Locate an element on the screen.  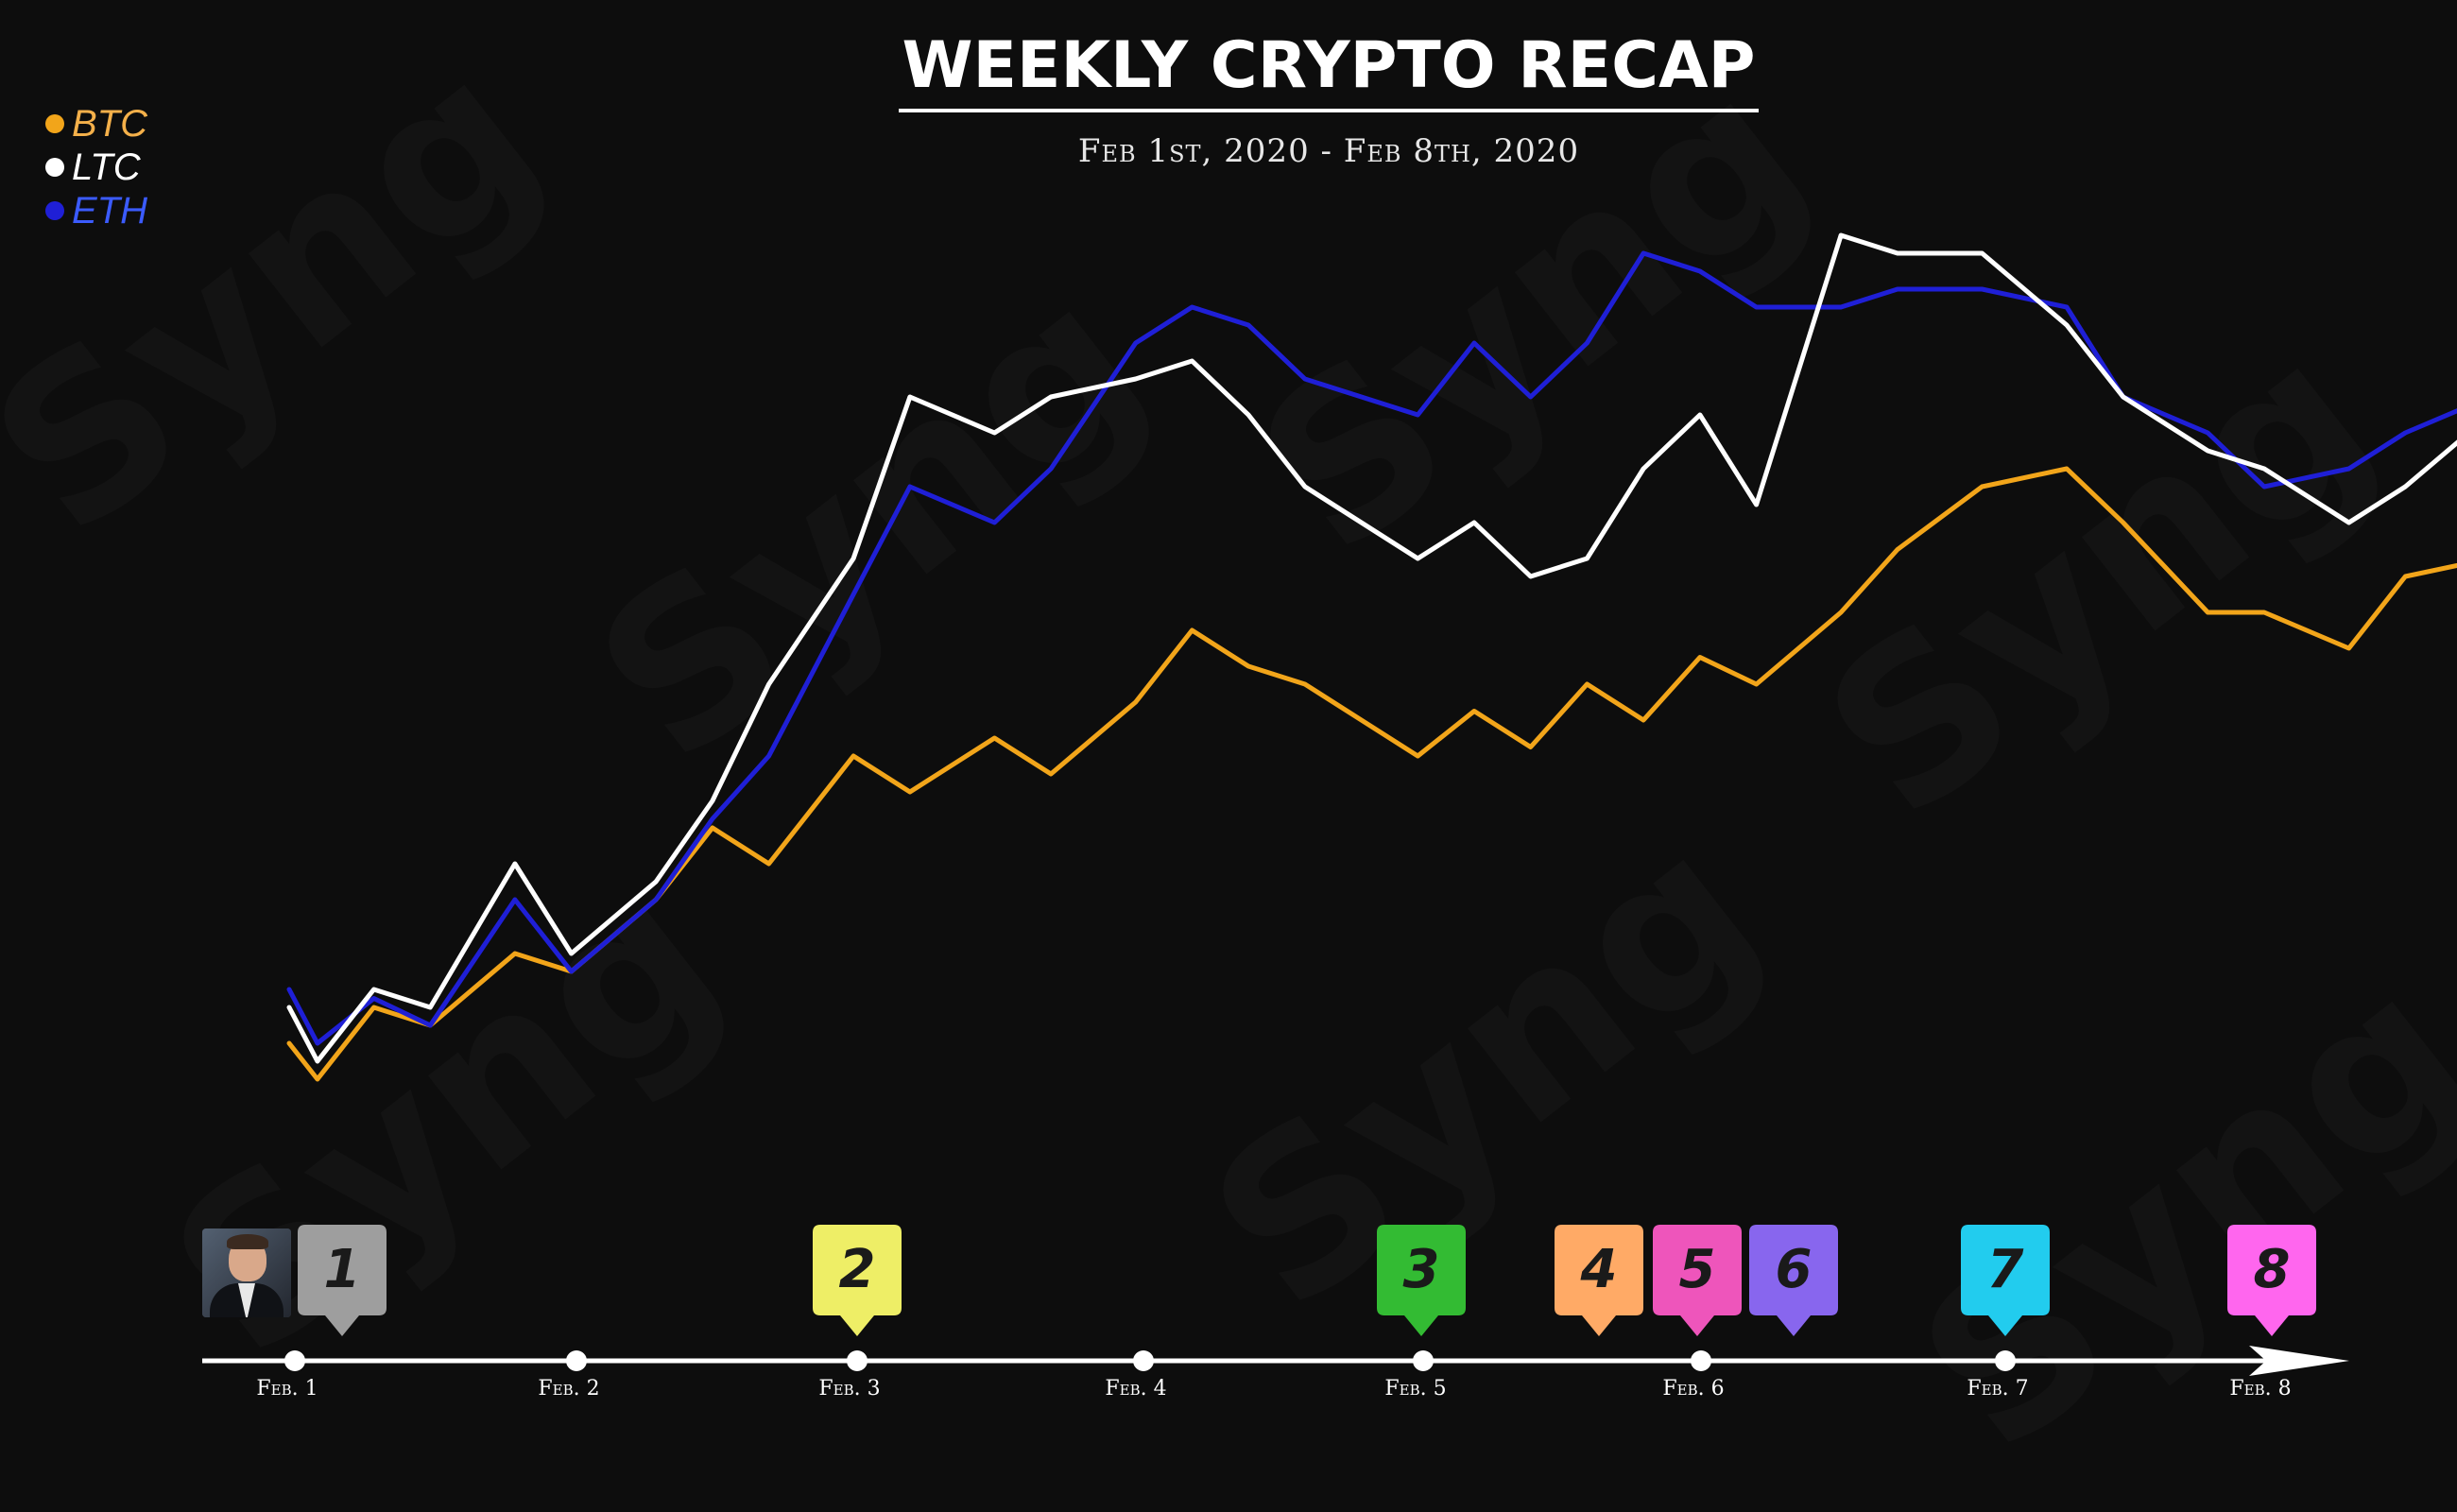
event-marker-7: 7 is located at coordinates (2005, 1280).